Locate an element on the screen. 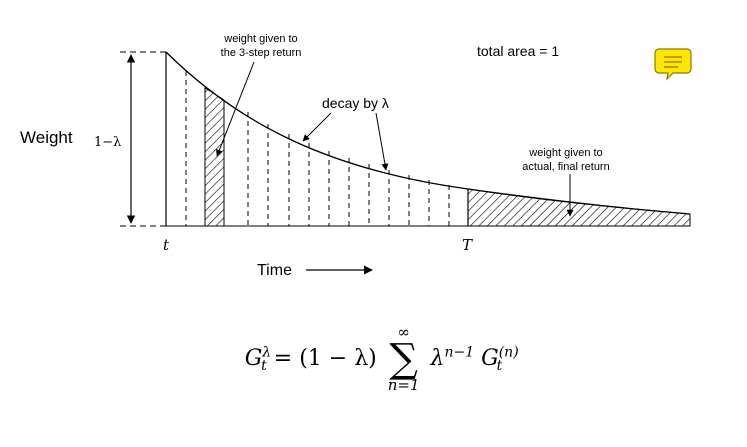  t-tick-label: t is located at coordinates (166, 245).